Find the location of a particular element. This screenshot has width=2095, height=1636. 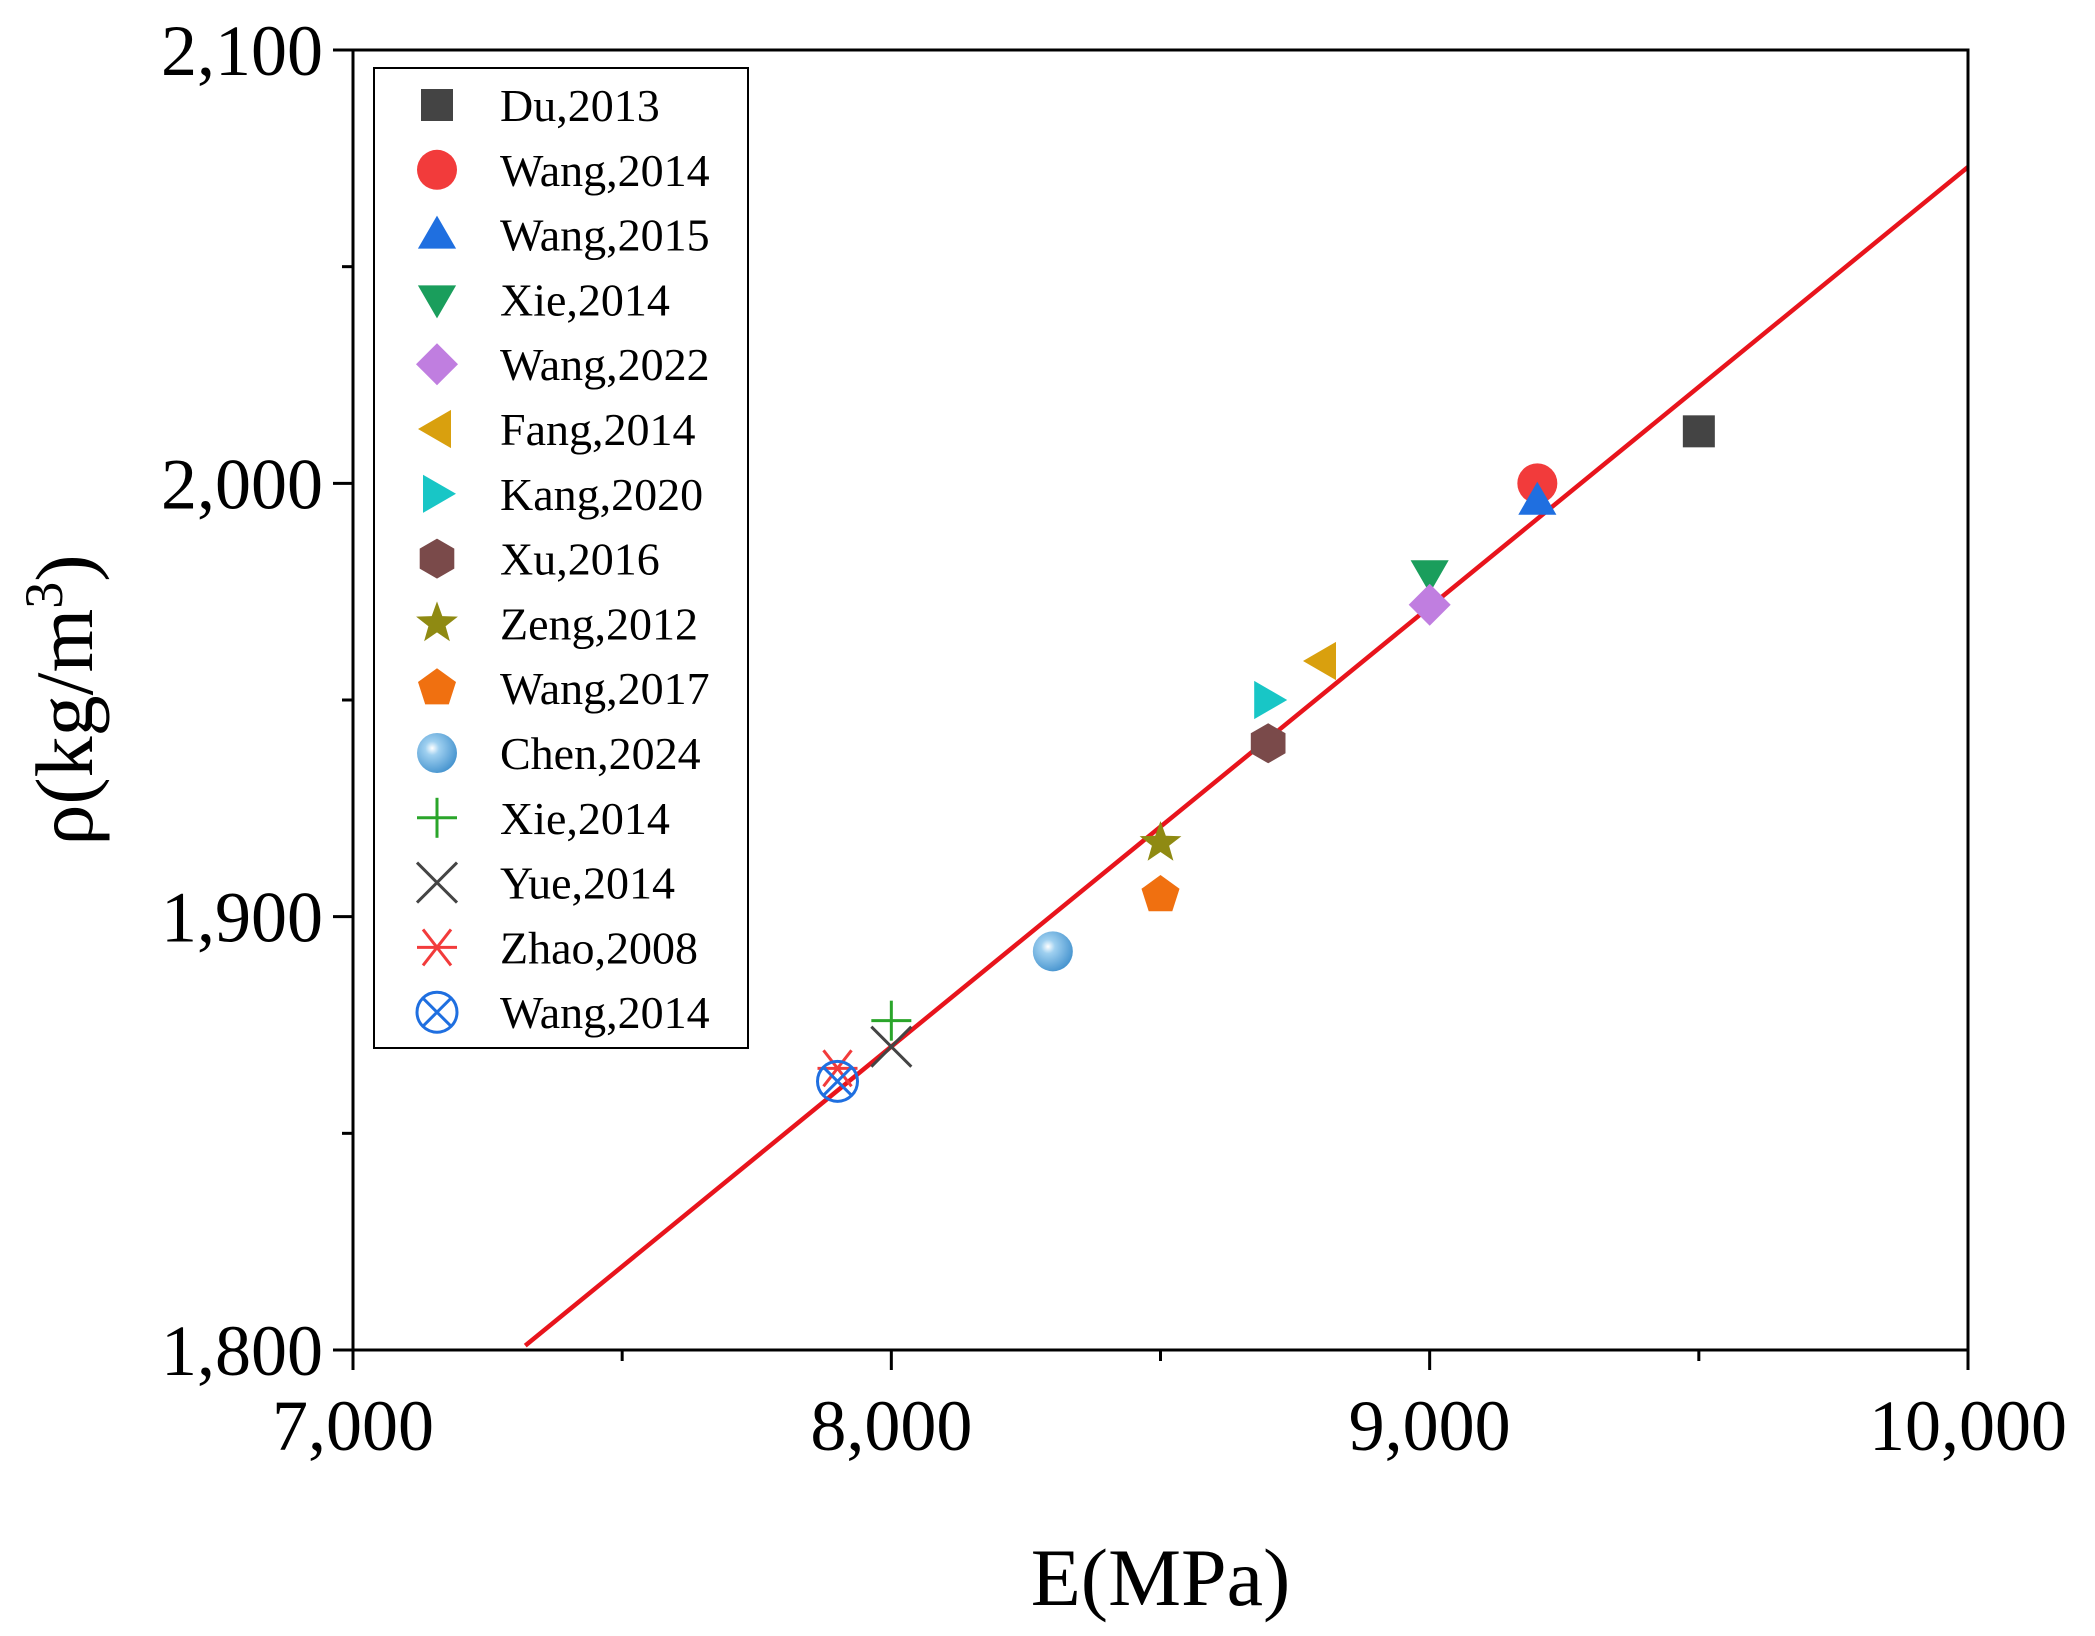

legend-label: Wang,2015 is located at coordinates (605, 235).